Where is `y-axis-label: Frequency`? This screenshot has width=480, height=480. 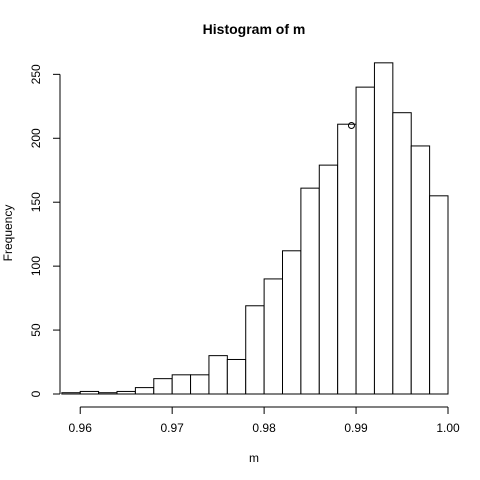 y-axis-label: Frequency is located at coordinates (8, 233).